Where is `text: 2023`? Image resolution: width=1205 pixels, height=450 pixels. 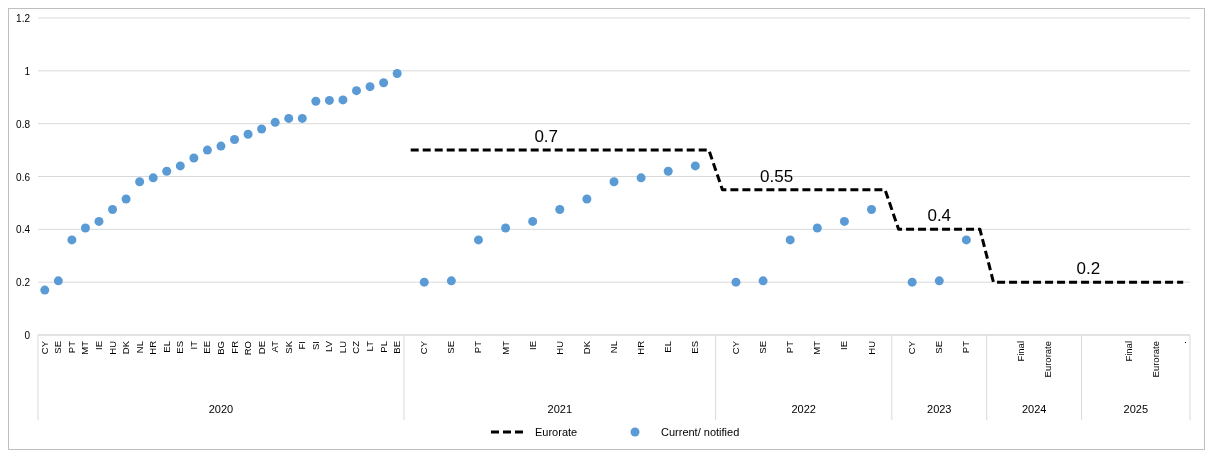
text: 2023 is located at coordinates (939, 409).